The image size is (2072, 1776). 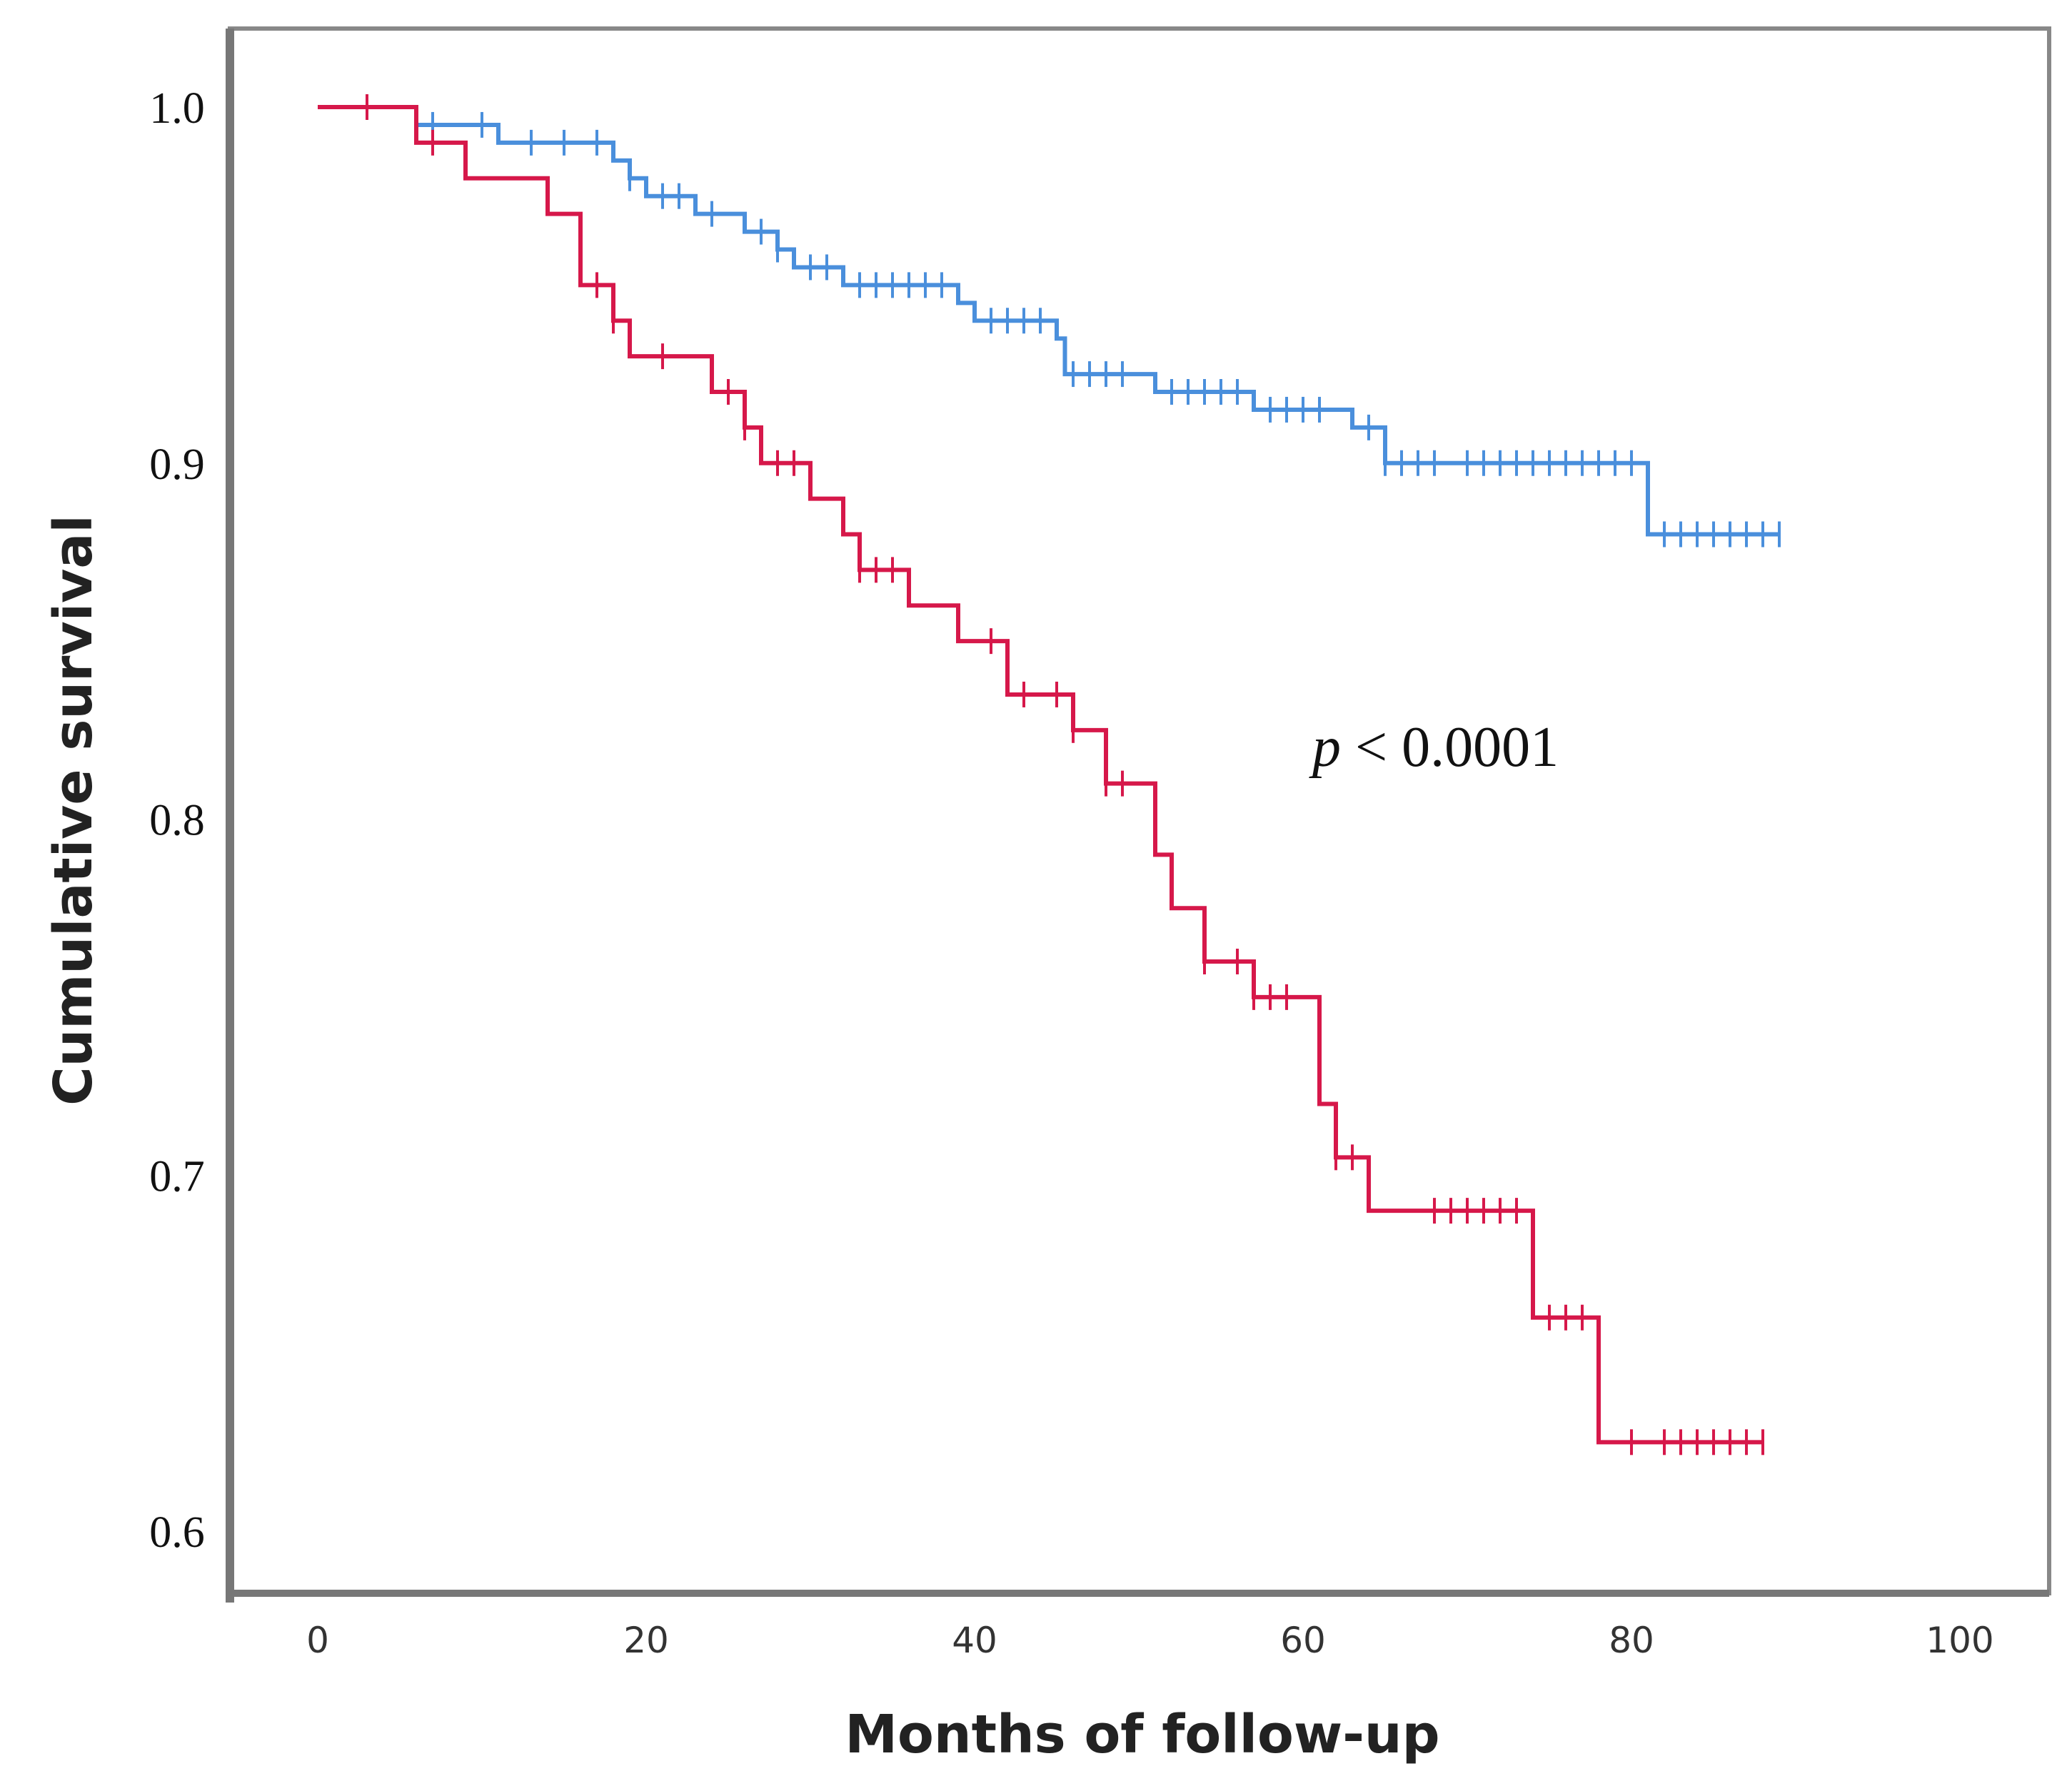 What do you see at coordinates (1450, 747) in the screenshot?
I see `p-value-text: < 0.0001` at bounding box center [1450, 747].